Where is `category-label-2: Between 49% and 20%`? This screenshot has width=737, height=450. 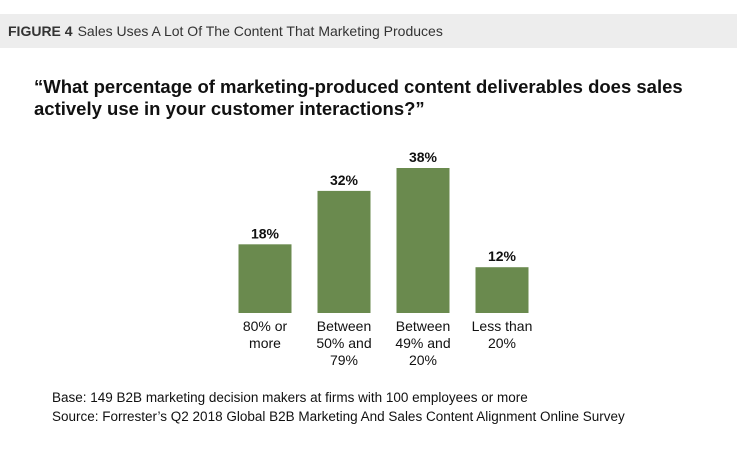 category-label-2: Between 49% and 20% is located at coordinates (422, 343).